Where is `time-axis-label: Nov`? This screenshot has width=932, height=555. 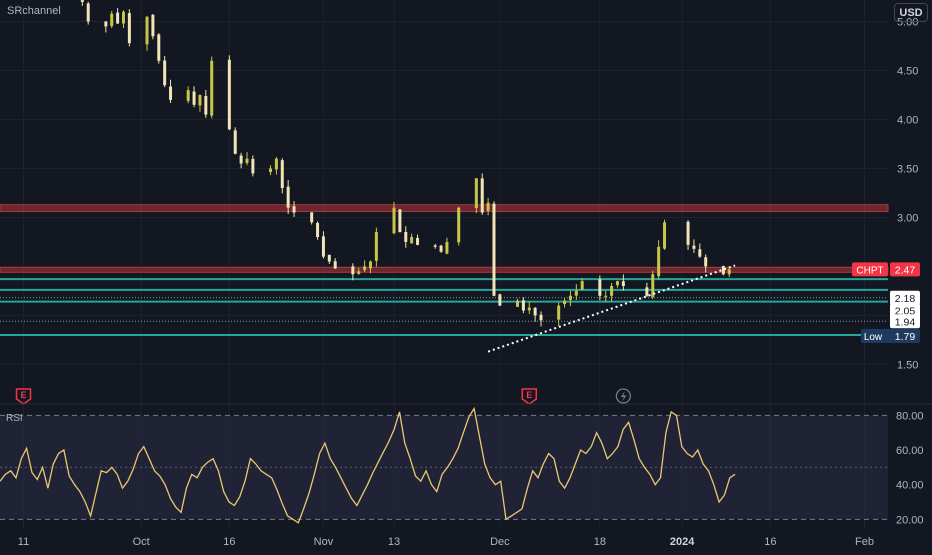
time-axis-label: Nov is located at coordinates (324, 542).